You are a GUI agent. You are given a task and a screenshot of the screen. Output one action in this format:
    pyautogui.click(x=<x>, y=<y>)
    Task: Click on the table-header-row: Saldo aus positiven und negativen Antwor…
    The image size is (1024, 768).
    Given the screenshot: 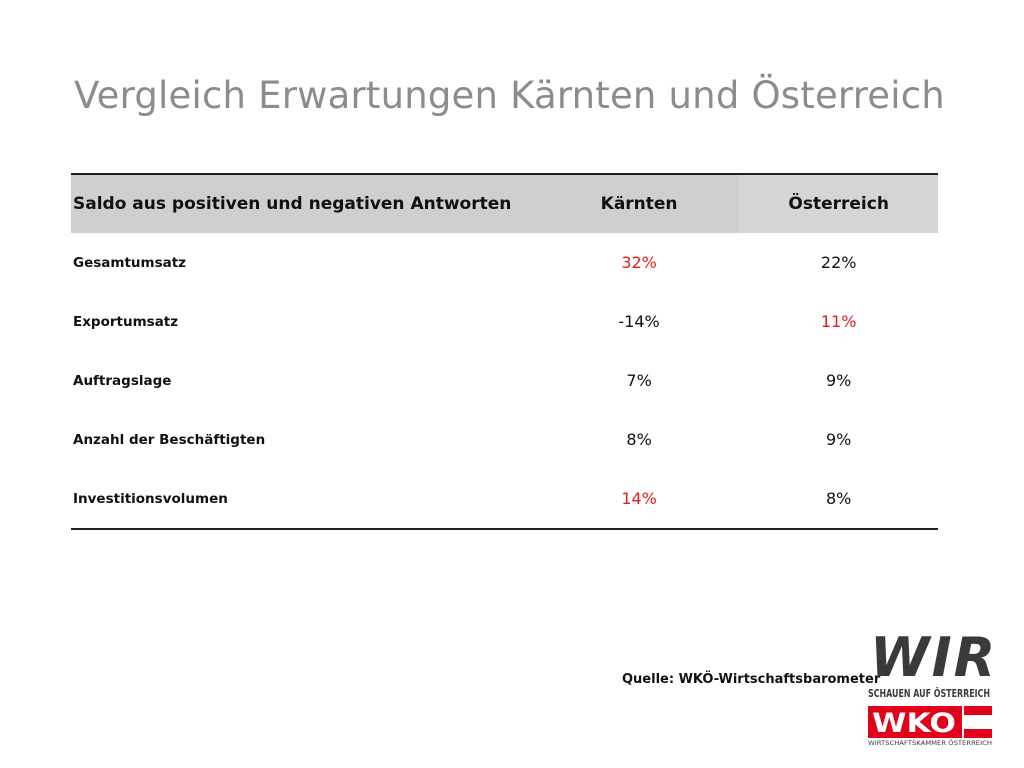 What is the action you would take?
    pyautogui.click(x=504, y=203)
    